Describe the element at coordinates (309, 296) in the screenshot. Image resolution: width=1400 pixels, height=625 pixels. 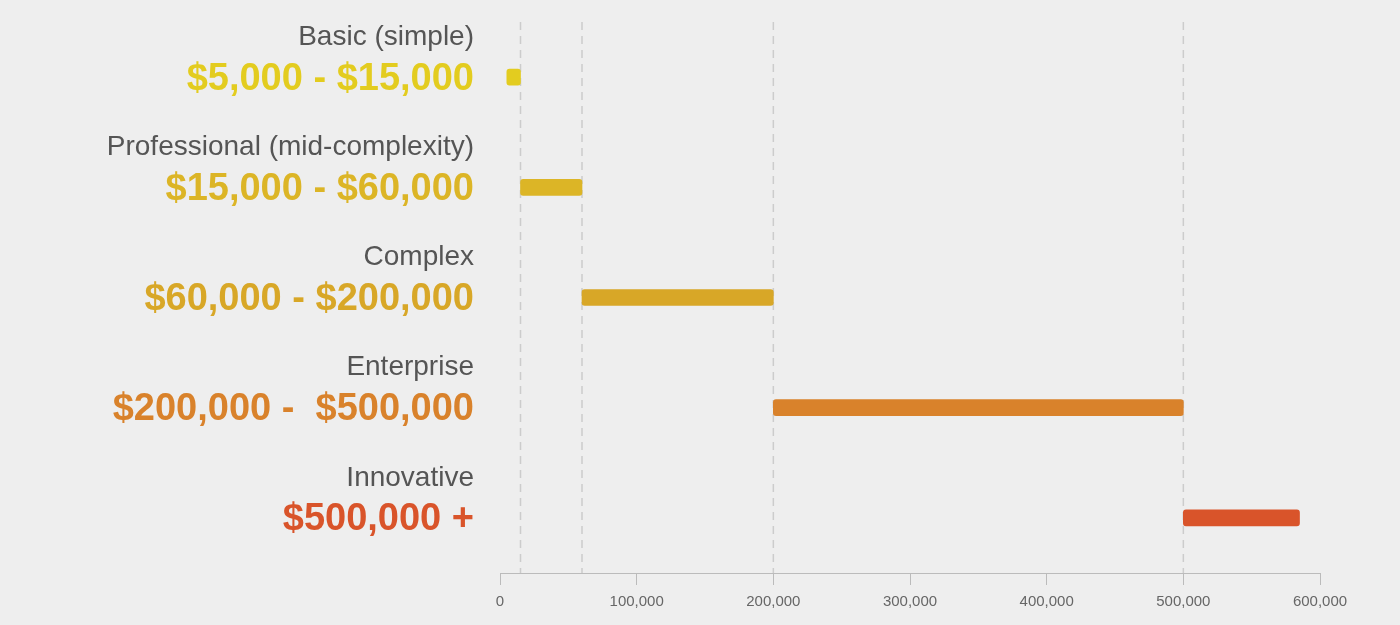
I see `text: $60,000 - $200,000` at that location.